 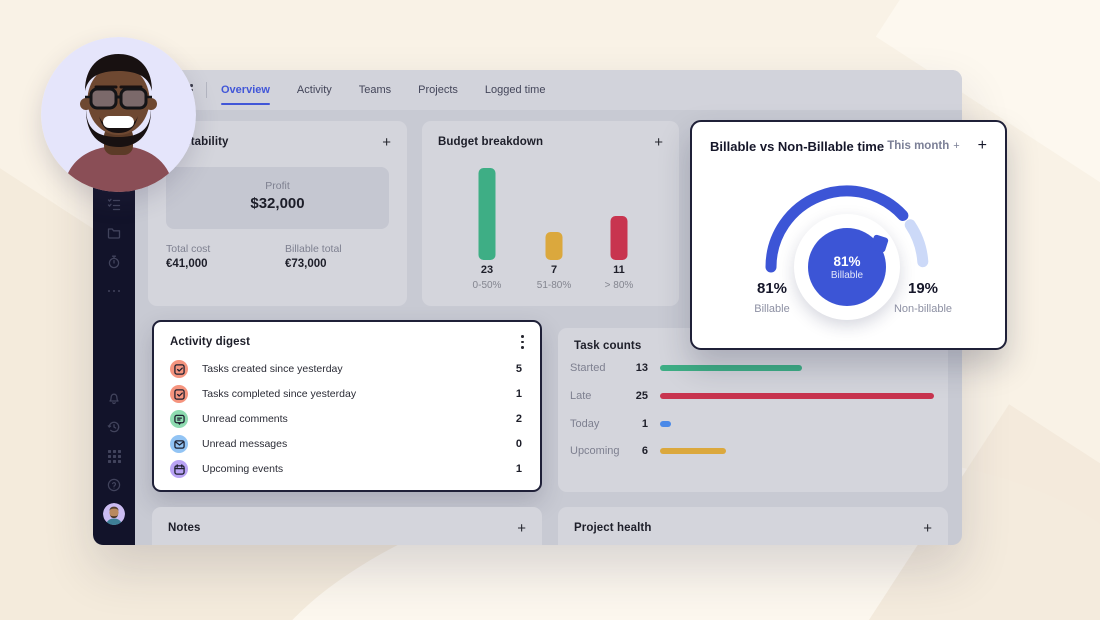 What do you see at coordinates (184, 528) in the screenshot?
I see `notes-title: Notes` at bounding box center [184, 528].